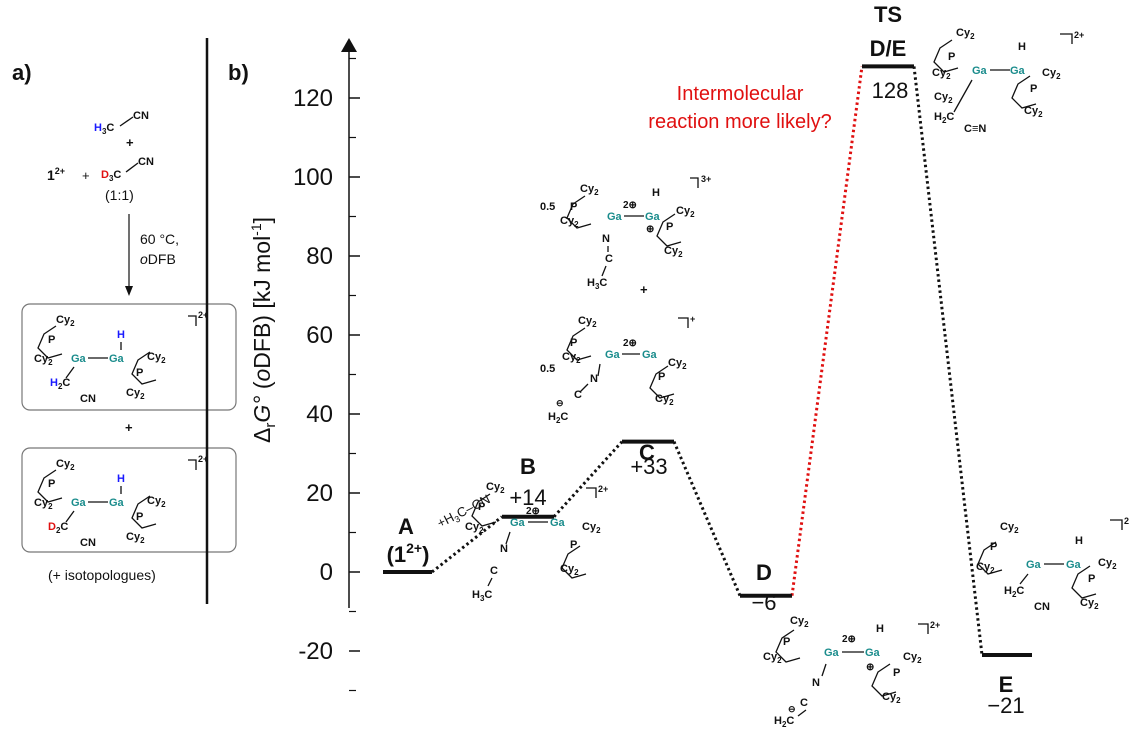  Describe the element at coordinates (129, 291) in the screenshot. I see `reaction-arrowhead` at that location.